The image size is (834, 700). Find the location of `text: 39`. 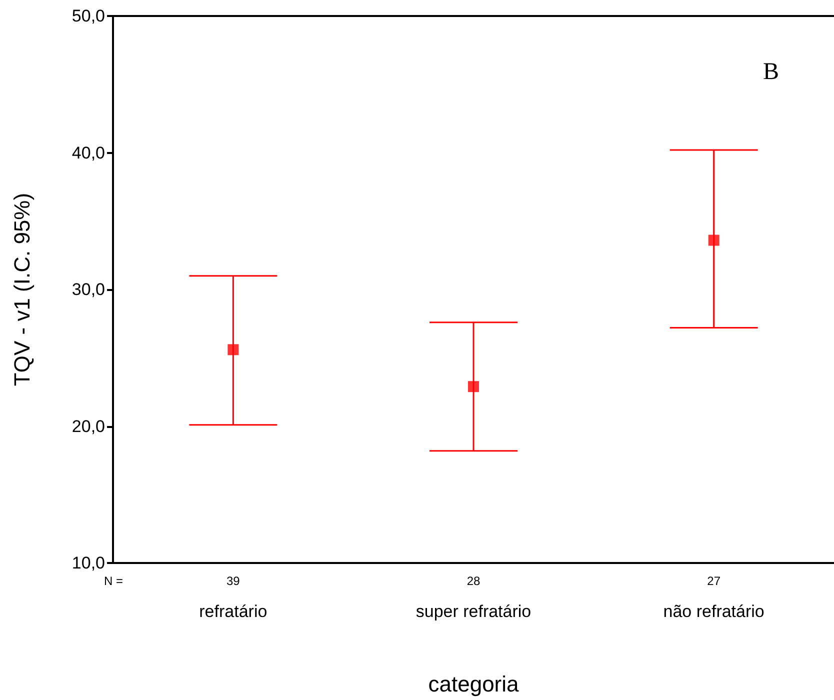

text: 39 is located at coordinates (233, 581).